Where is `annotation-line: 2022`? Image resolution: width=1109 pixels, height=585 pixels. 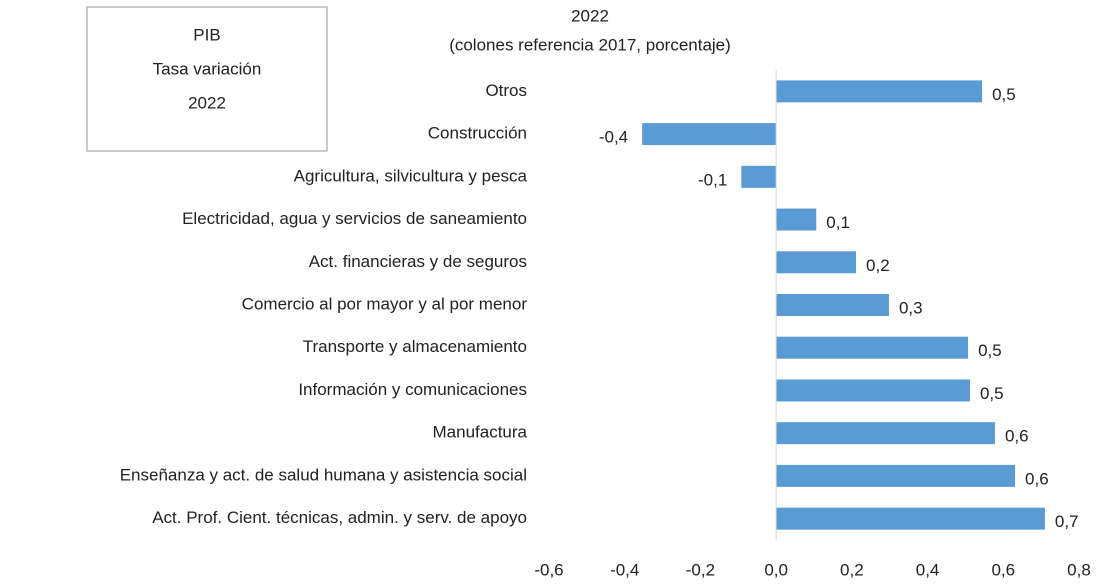
annotation-line: 2022 is located at coordinates (207, 102).